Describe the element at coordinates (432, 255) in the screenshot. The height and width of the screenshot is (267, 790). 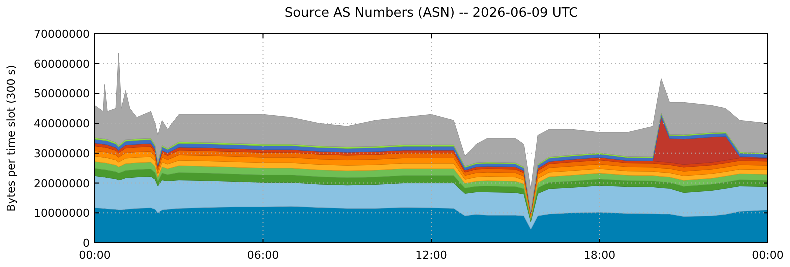
I see `x-tick-label: 12:00` at that location.